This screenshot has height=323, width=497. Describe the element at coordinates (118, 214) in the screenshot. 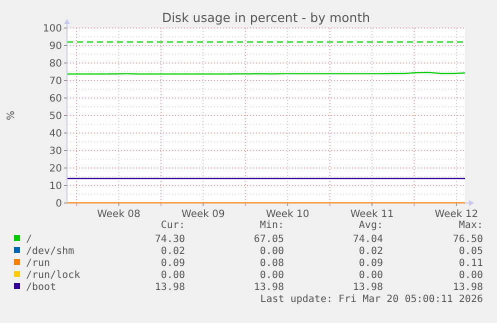

I see `x-tick-label: Week 08` at that location.